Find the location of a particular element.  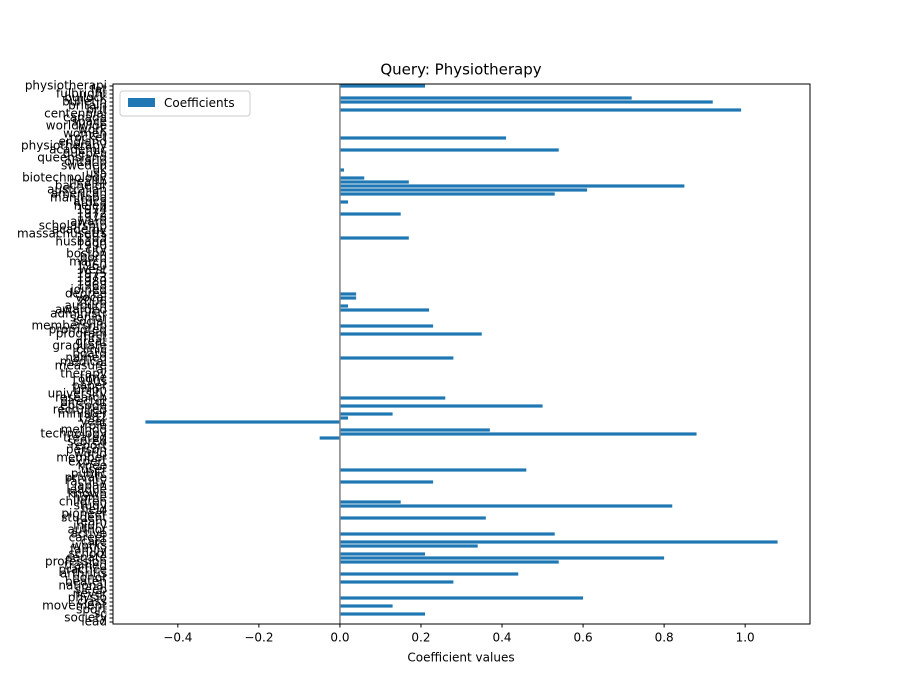

y-tick-label: episode is located at coordinates (83, 406).